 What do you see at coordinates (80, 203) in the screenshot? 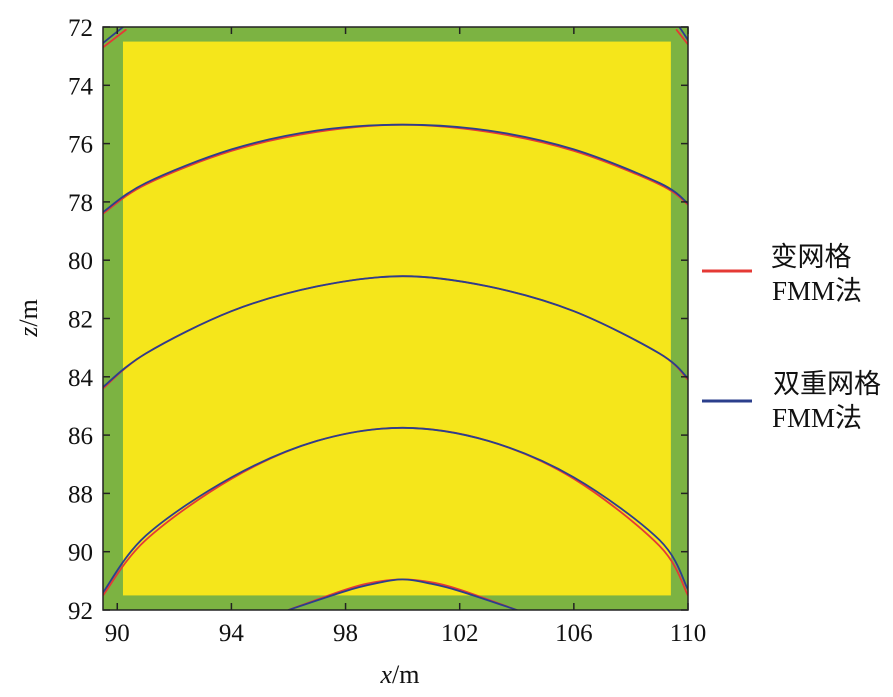
I see `y-tick-label-3: 78` at bounding box center [80, 203].